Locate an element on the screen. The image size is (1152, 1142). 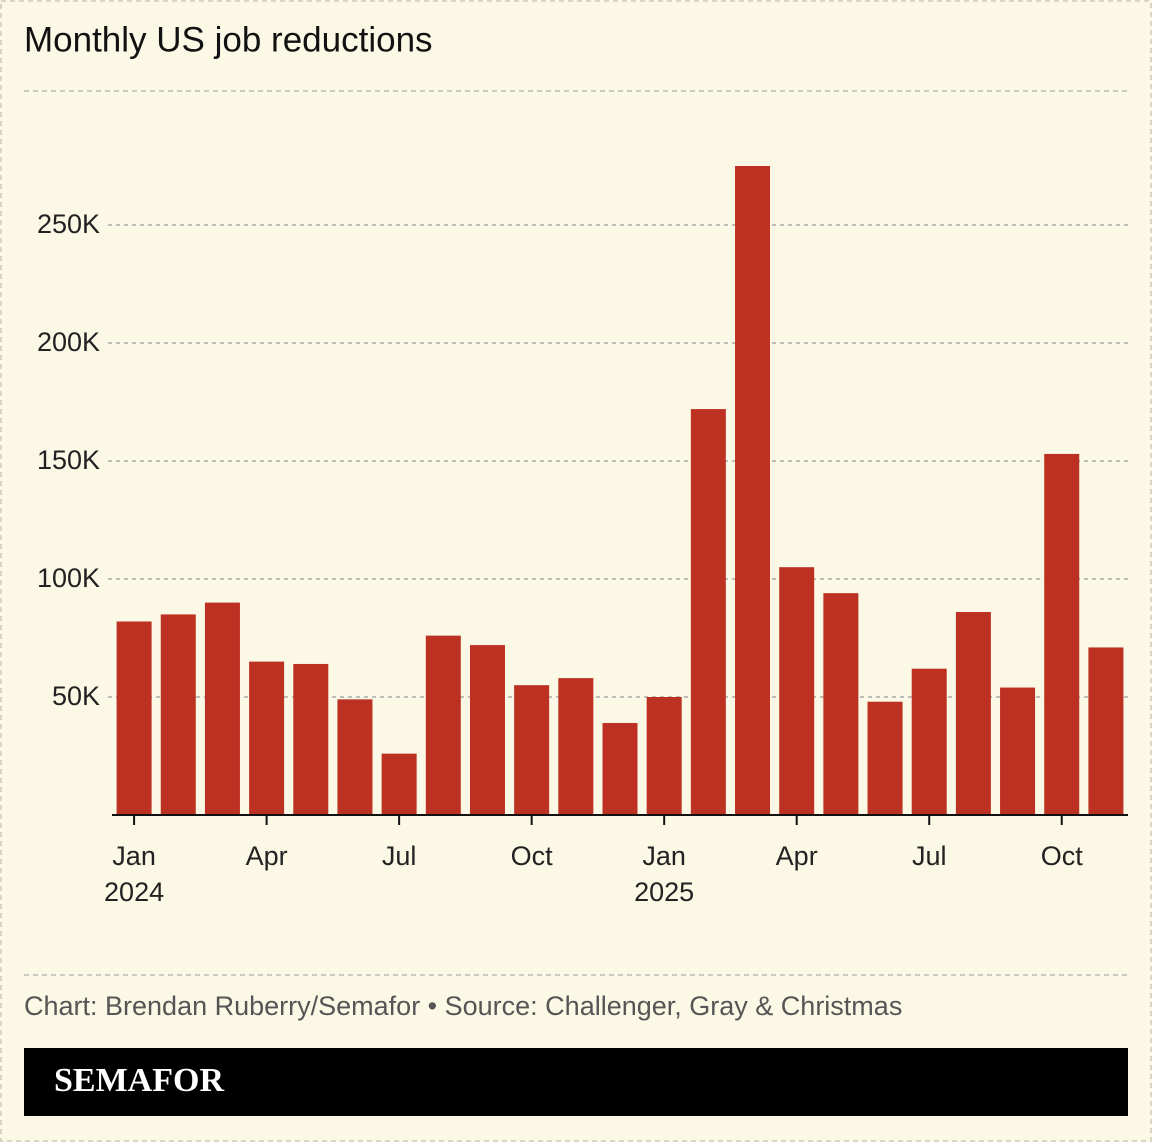
brand-logo: SEMAFOR is located at coordinates (139, 1080).